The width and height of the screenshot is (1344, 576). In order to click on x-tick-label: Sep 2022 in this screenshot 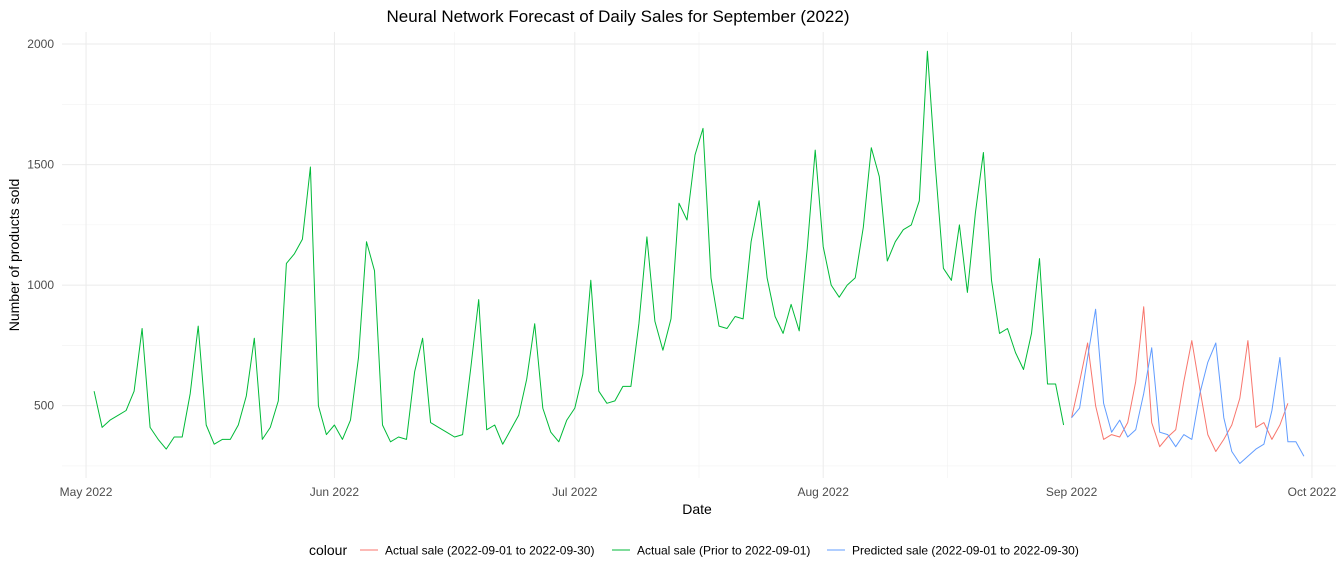, I will do `click(1072, 492)`.